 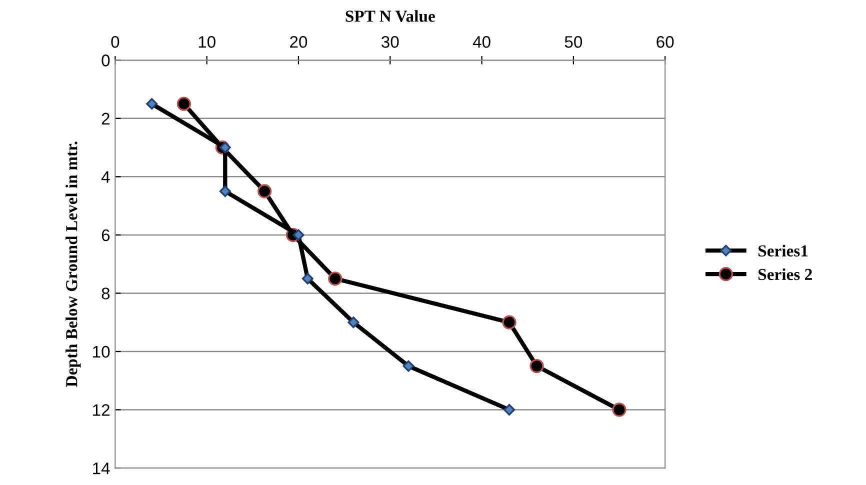 What do you see at coordinates (106, 60) in the screenshot?
I see `y-tick-label: 0` at bounding box center [106, 60].